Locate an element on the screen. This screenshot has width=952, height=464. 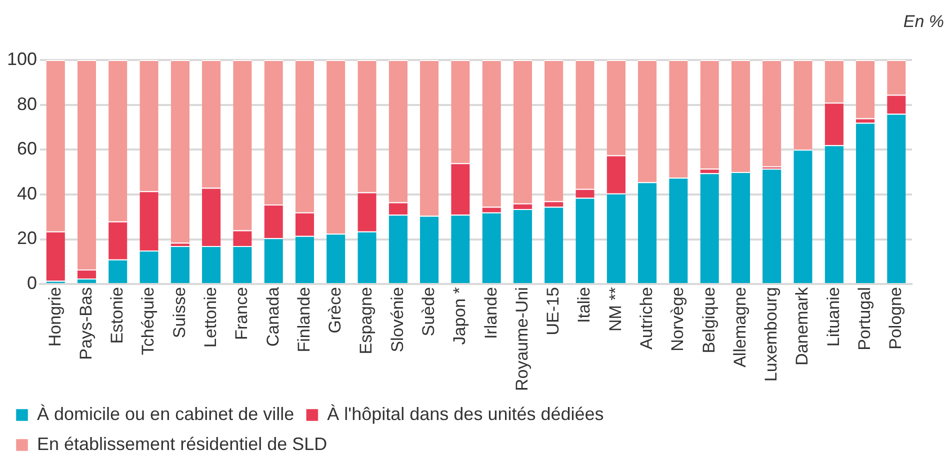
x-tick-label: Portugal is located at coordinates (864, 318).